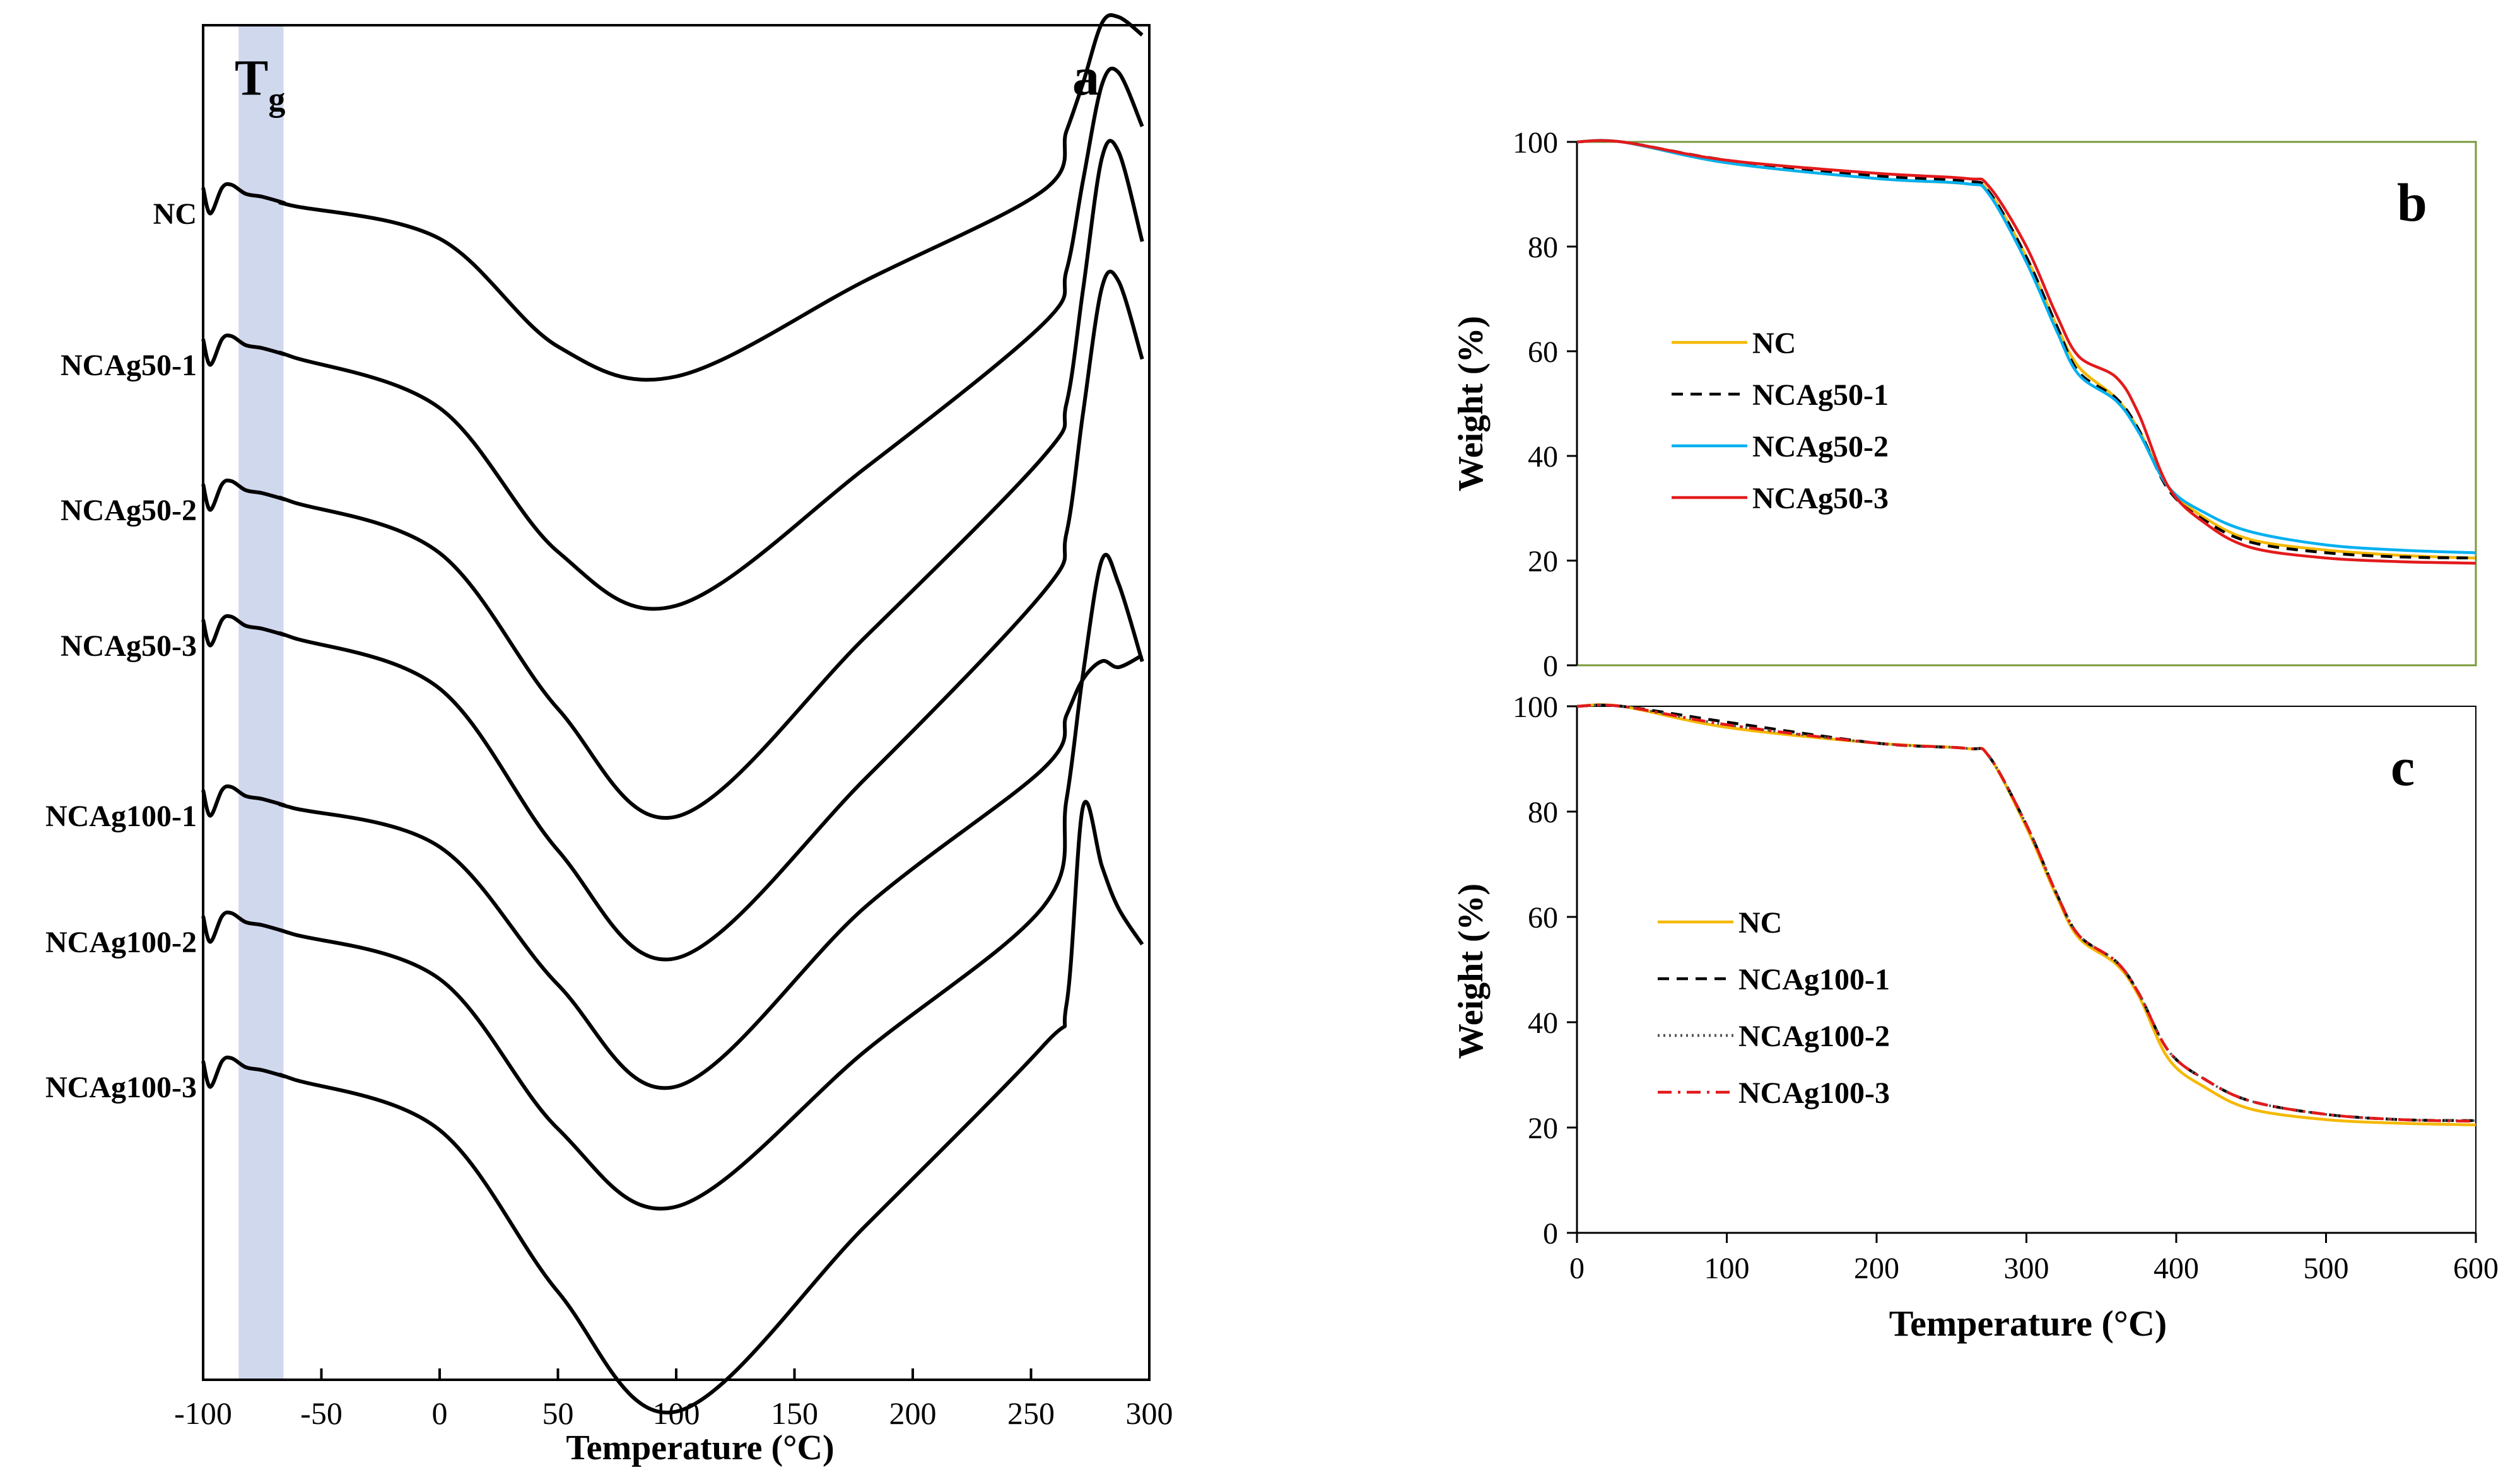 The height and width of the screenshot is (1475, 2520). I want to click on series-label-ncag100-3: NCAg100-3, so click(121, 1088).